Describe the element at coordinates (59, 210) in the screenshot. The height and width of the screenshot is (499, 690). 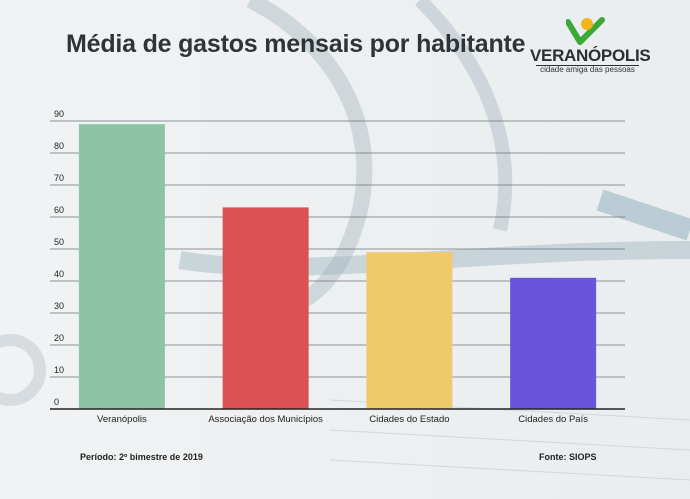
I see `y-tick-label: 60` at that location.